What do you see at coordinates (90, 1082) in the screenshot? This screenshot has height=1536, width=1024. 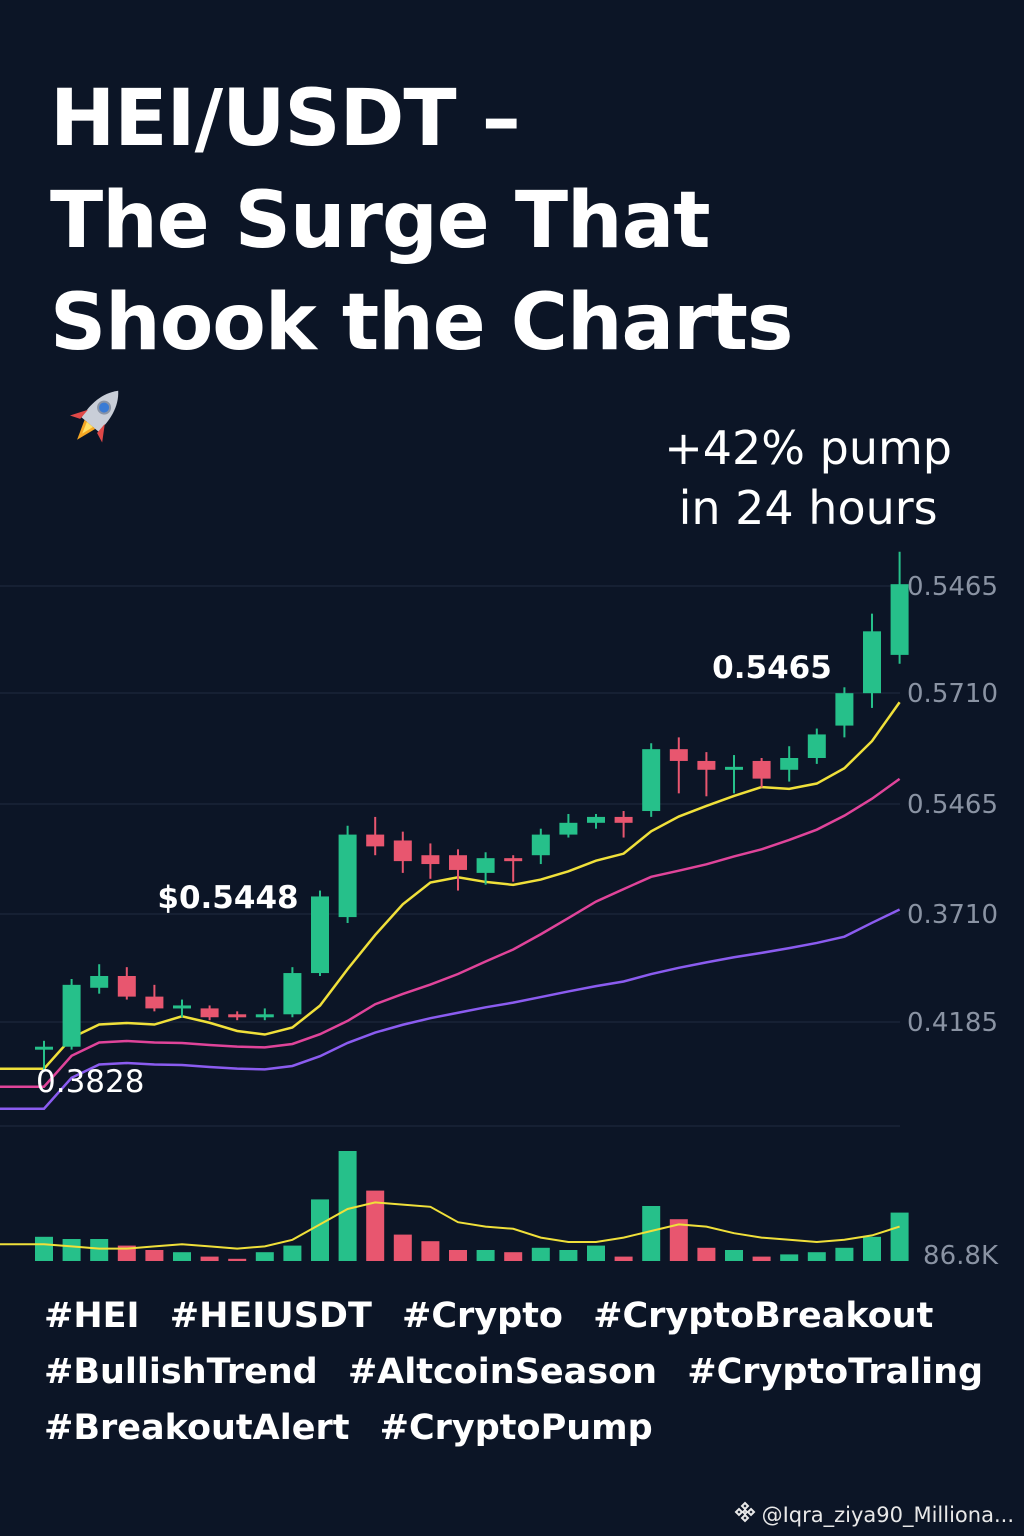 I see `price-callout: 0.3828` at bounding box center [90, 1082].